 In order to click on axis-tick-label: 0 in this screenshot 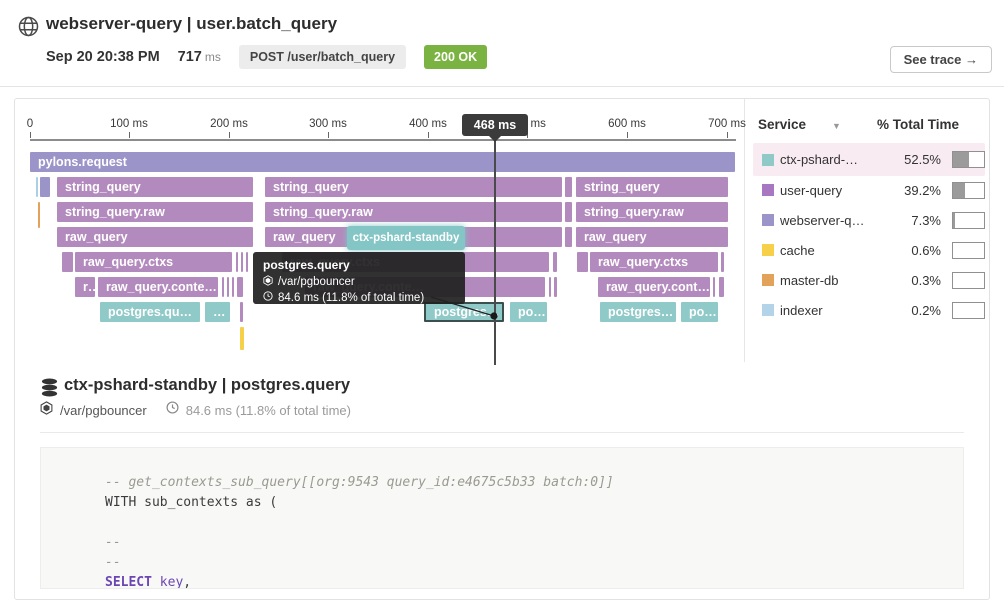, I will do `click(30, 124)`.